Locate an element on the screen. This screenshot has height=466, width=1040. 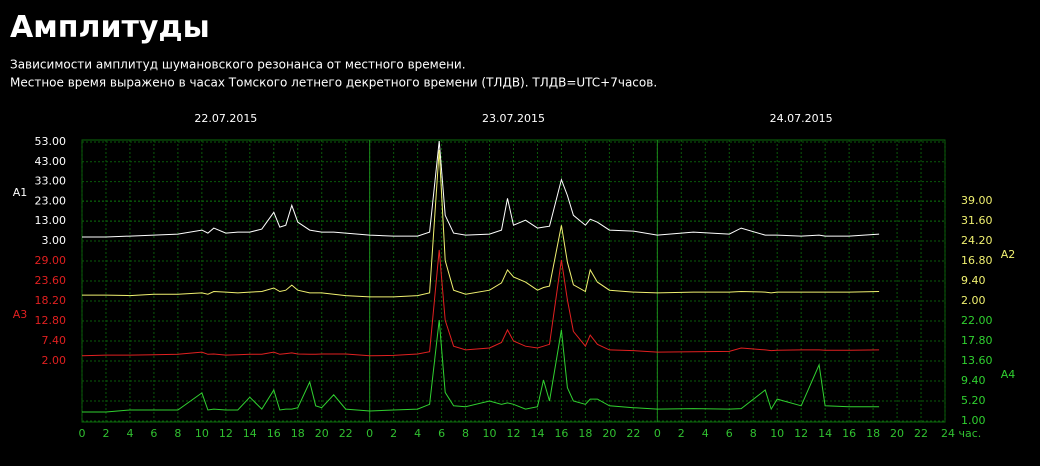
legend-label: A3 is located at coordinates (20, 314).